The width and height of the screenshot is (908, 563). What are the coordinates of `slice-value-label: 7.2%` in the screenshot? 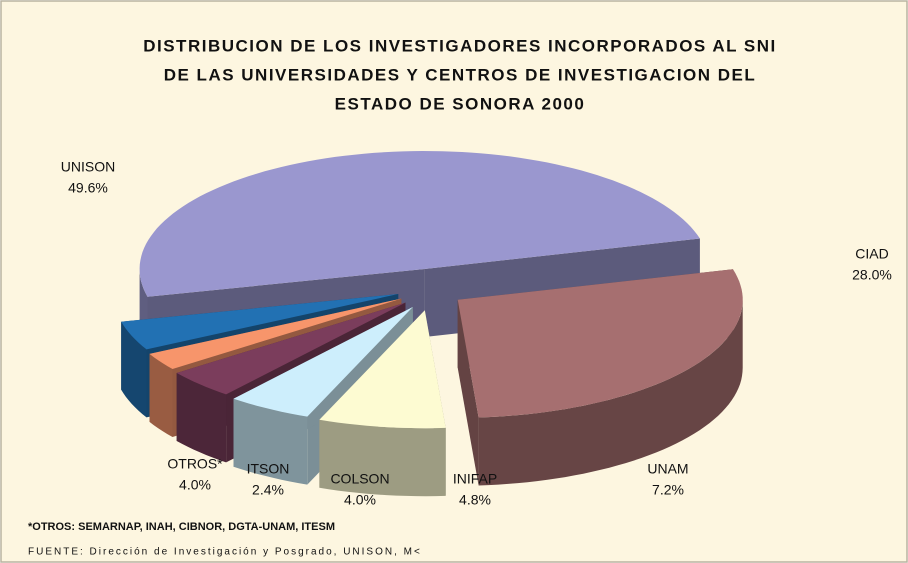 It's located at (668, 490).